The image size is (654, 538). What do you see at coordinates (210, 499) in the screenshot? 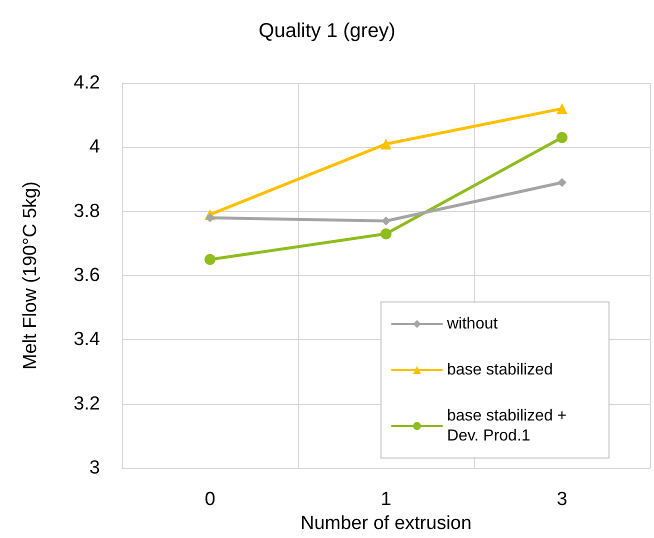
I see `x-tick-label: 0` at bounding box center [210, 499].